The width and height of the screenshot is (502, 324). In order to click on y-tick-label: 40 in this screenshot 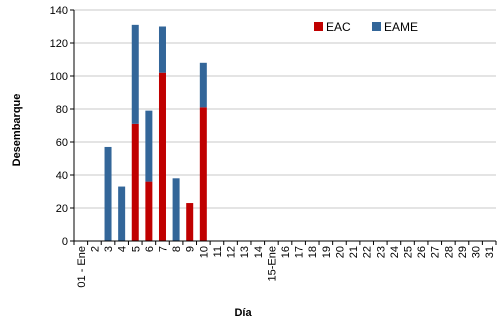, I will do `click(62, 176)`.